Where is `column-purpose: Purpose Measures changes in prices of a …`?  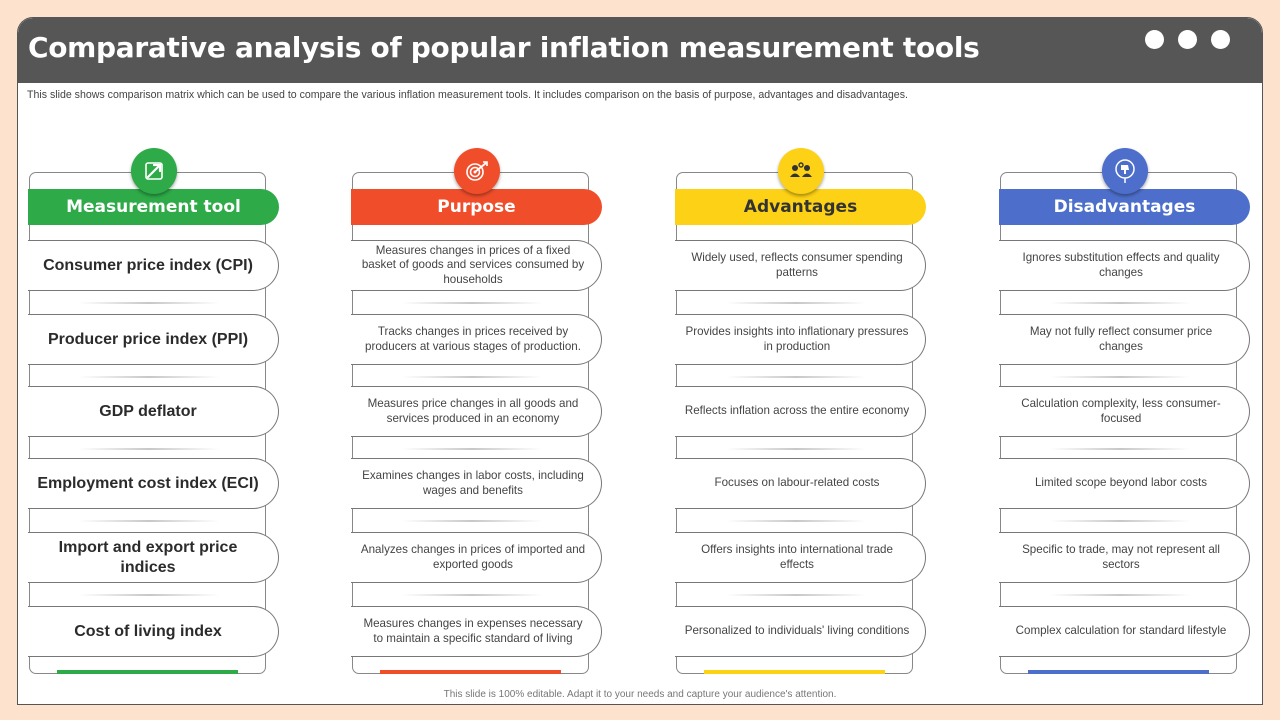
column-purpose: Purpose Measures changes in prices of a … is located at coordinates (477, 413).